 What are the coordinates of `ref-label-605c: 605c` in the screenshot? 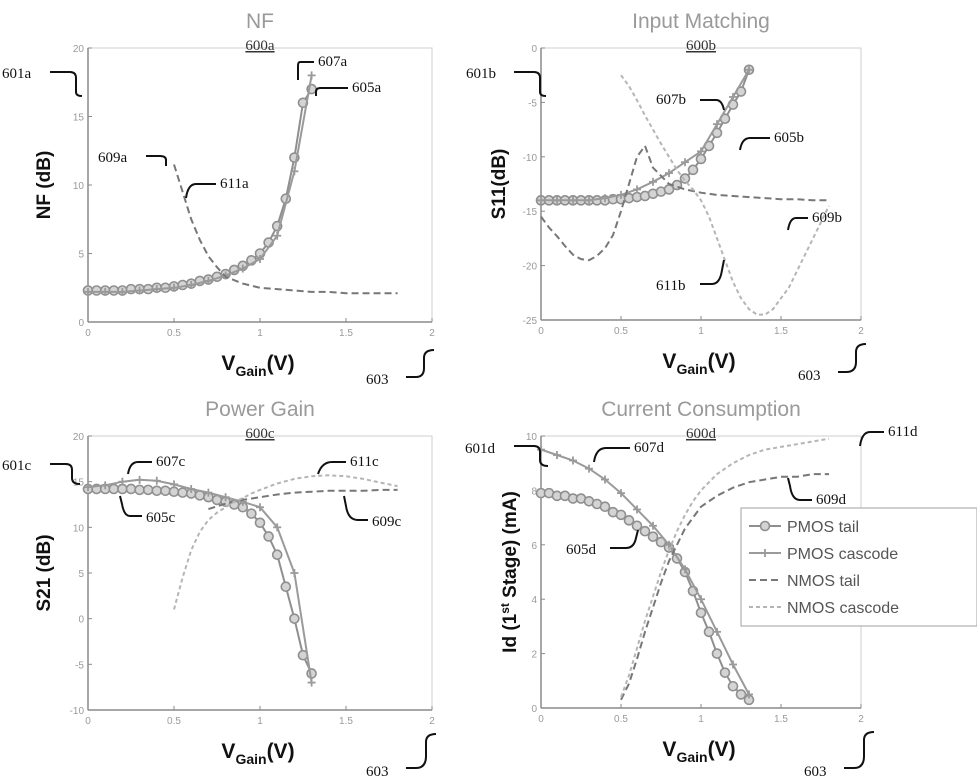 It's located at (161, 518).